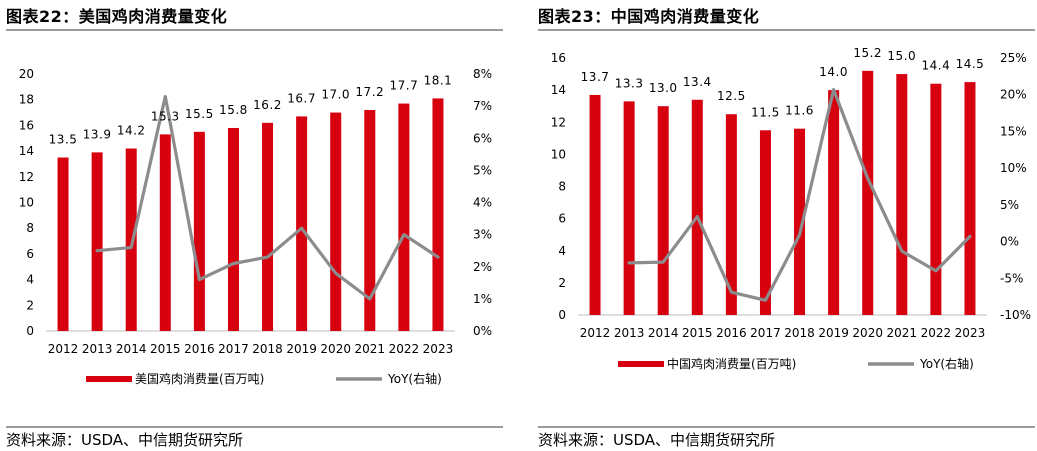  I want to click on bar-value-label: 14.0, so click(833, 72).